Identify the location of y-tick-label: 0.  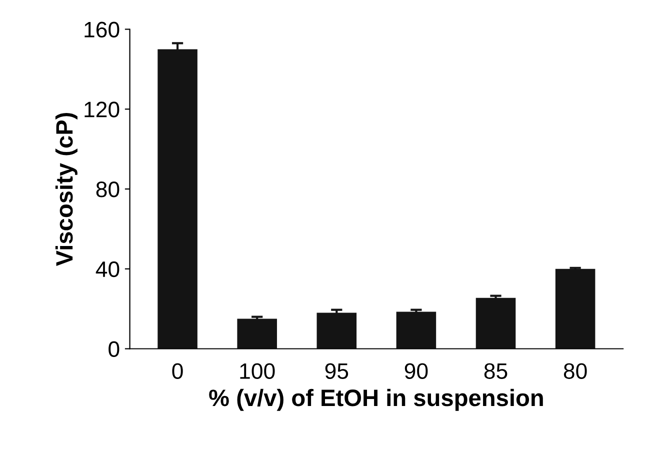
(114, 349).